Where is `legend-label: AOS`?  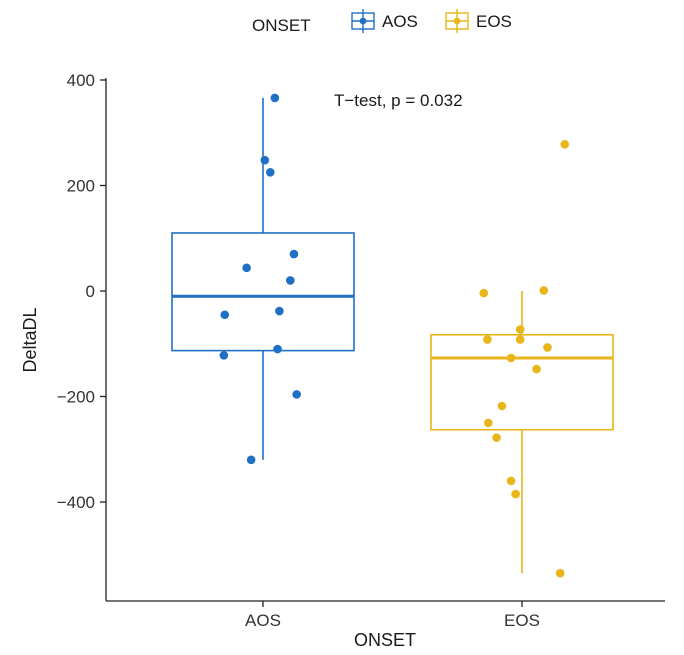 legend-label: AOS is located at coordinates (400, 21).